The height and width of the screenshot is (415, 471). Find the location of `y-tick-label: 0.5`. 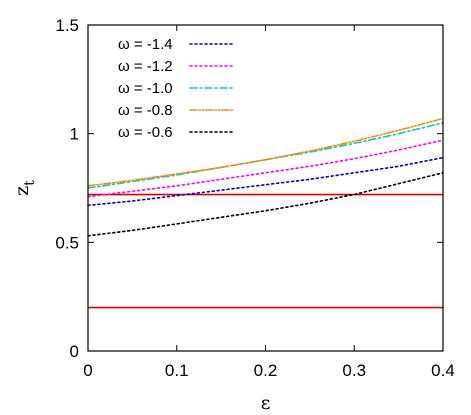

y-tick-label: 0.5 is located at coordinates (67, 242).